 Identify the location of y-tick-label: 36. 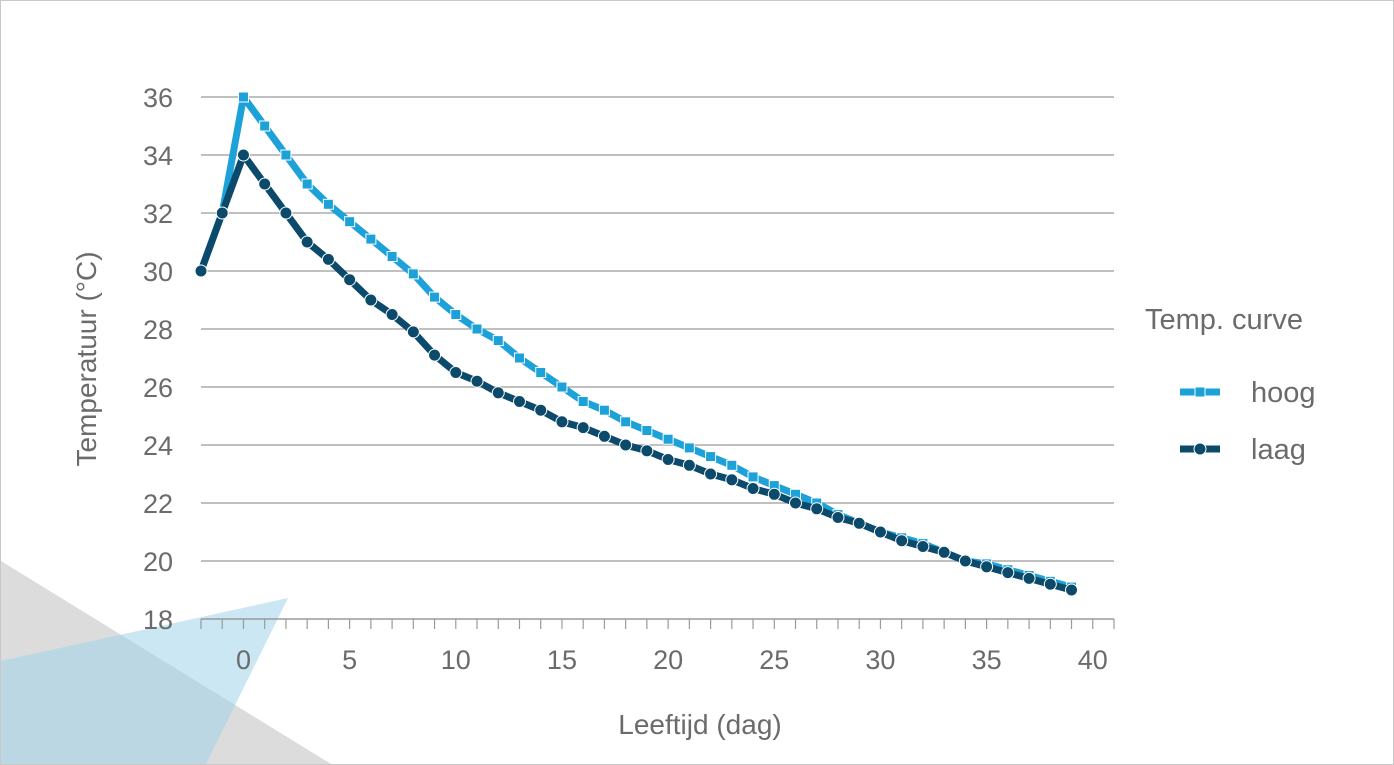
(158, 98).